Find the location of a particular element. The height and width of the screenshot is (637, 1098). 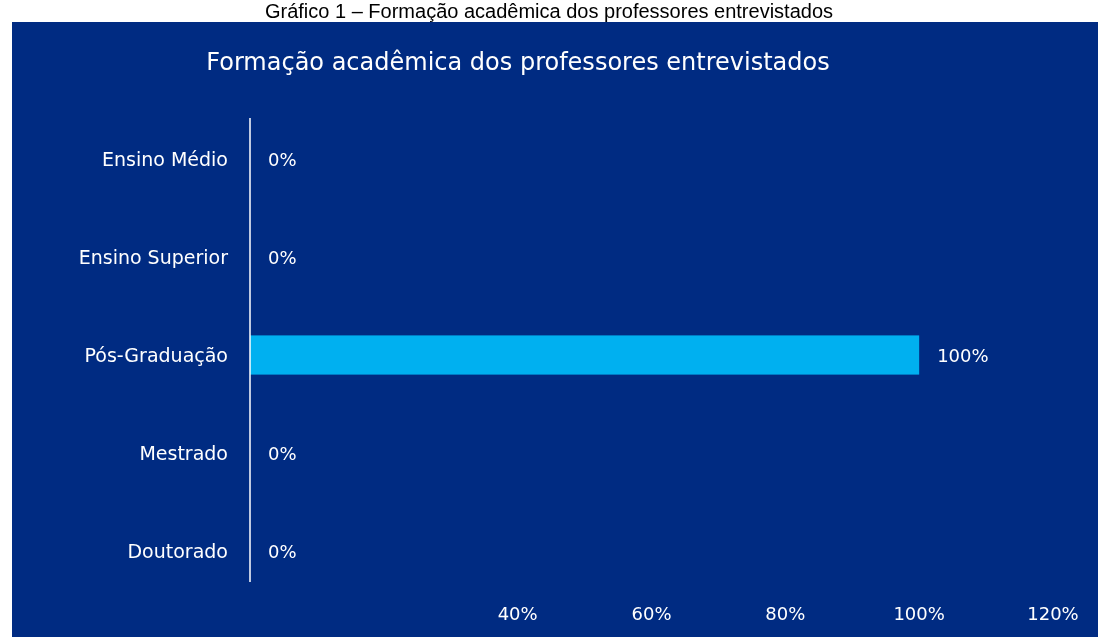

y-tick-label: Ensino Superior is located at coordinates (153, 257).